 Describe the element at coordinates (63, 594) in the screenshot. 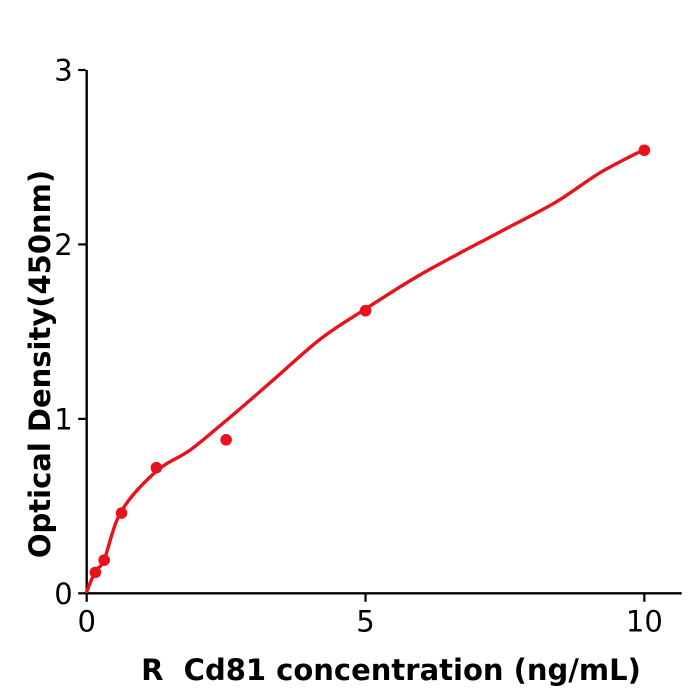

I see `y-tick-label: 0` at that location.